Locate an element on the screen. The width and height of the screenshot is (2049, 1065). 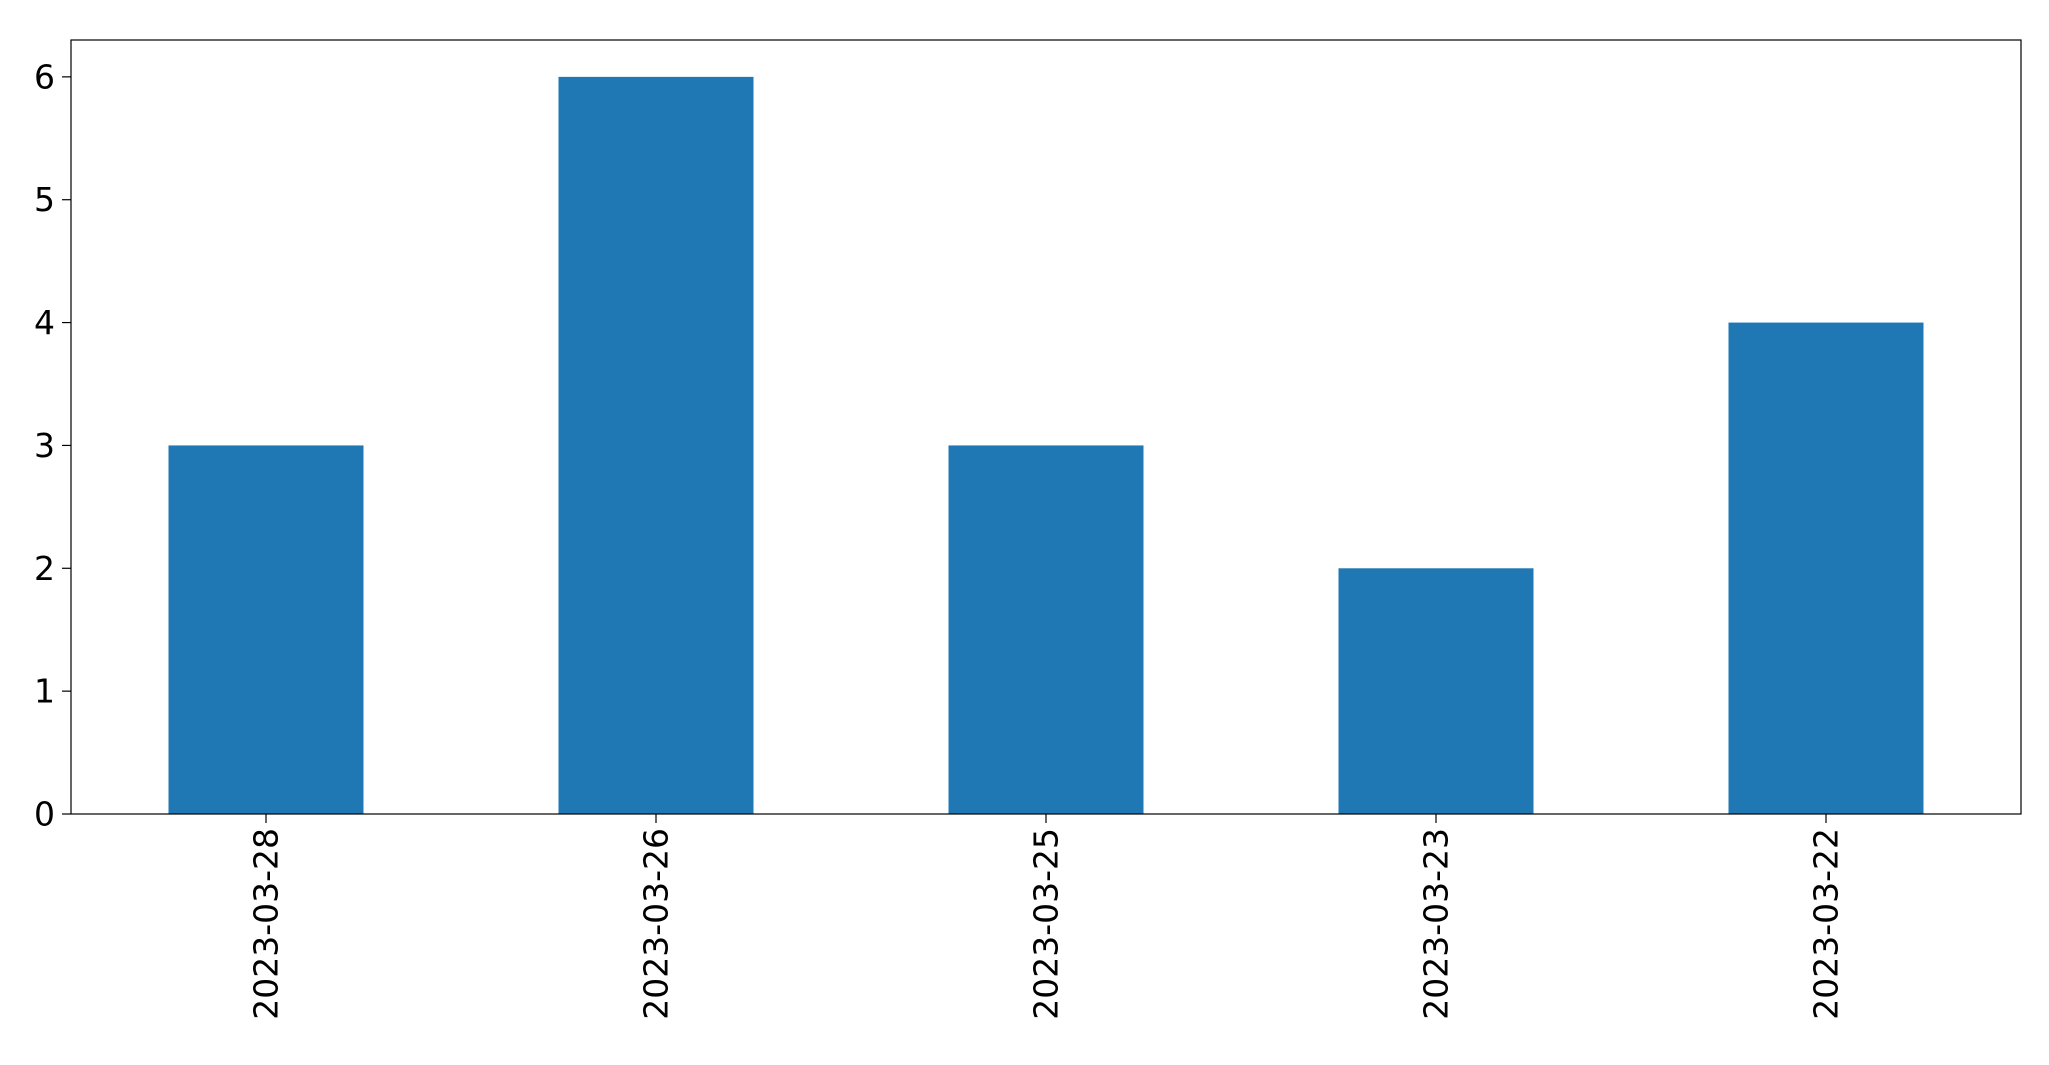
x-tick-label: 2023-03-28 is located at coordinates (266, 924).